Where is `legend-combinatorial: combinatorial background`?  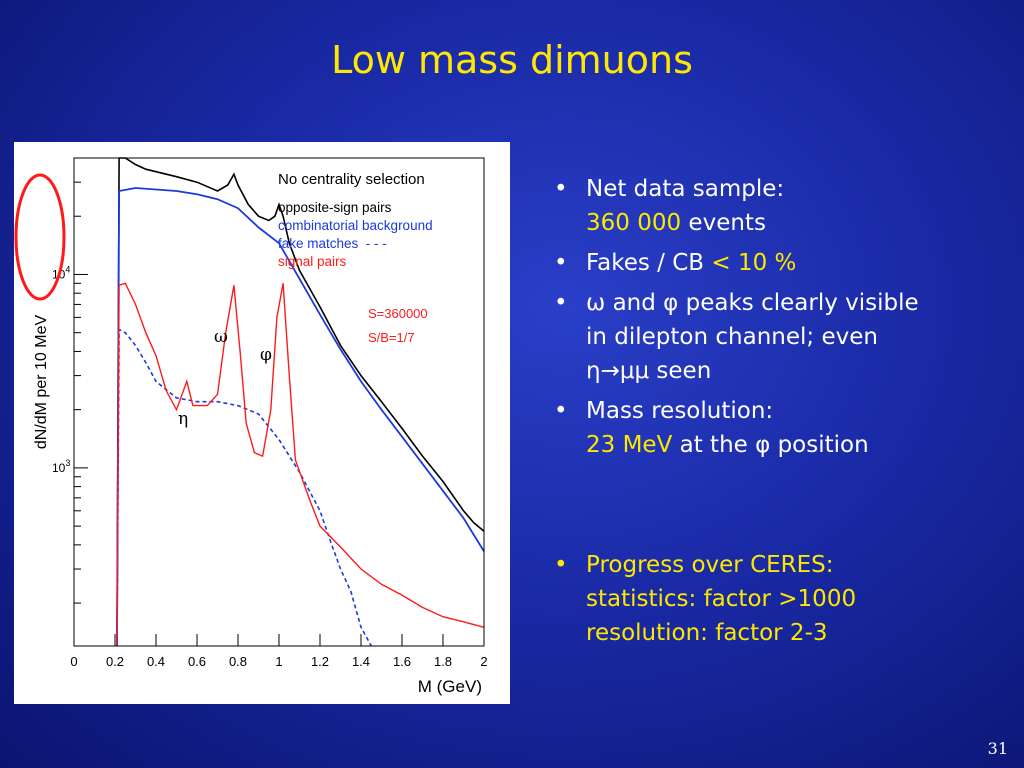
legend-combinatorial: combinatorial background is located at coordinates (355, 225).